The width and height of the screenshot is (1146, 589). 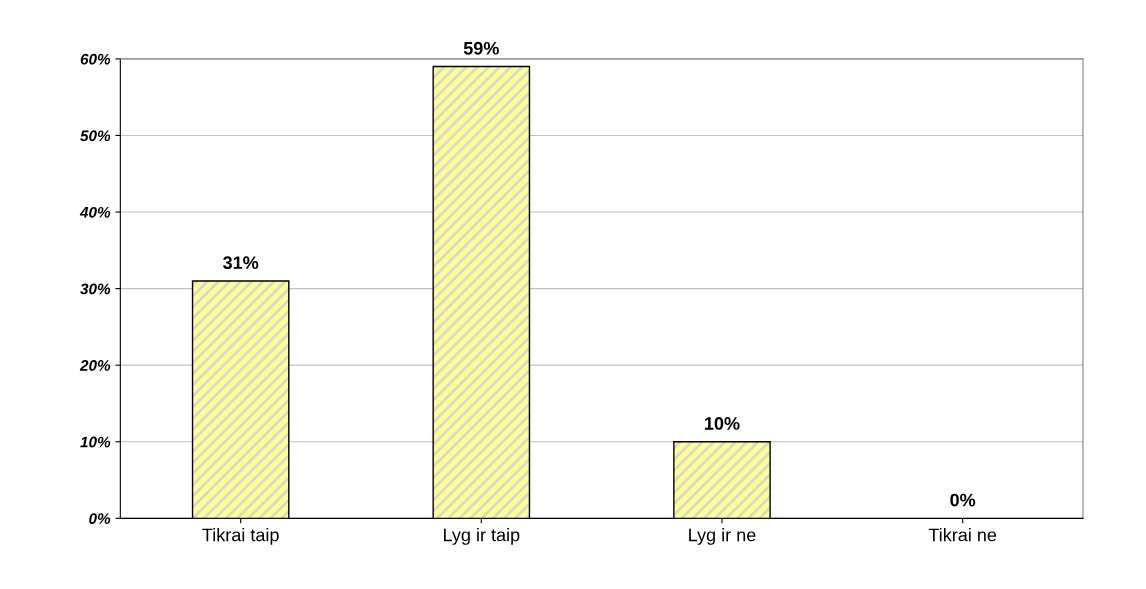 What do you see at coordinates (240, 536) in the screenshot?
I see `x-tick-label: Tikrai taip` at bounding box center [240, 536].